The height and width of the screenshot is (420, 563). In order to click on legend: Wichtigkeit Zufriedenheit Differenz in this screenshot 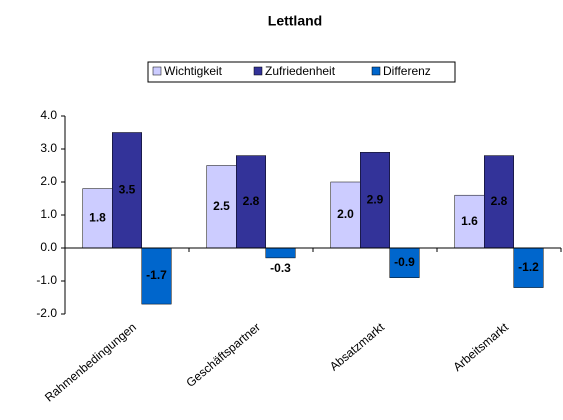, I will do `click(301, 72)`.